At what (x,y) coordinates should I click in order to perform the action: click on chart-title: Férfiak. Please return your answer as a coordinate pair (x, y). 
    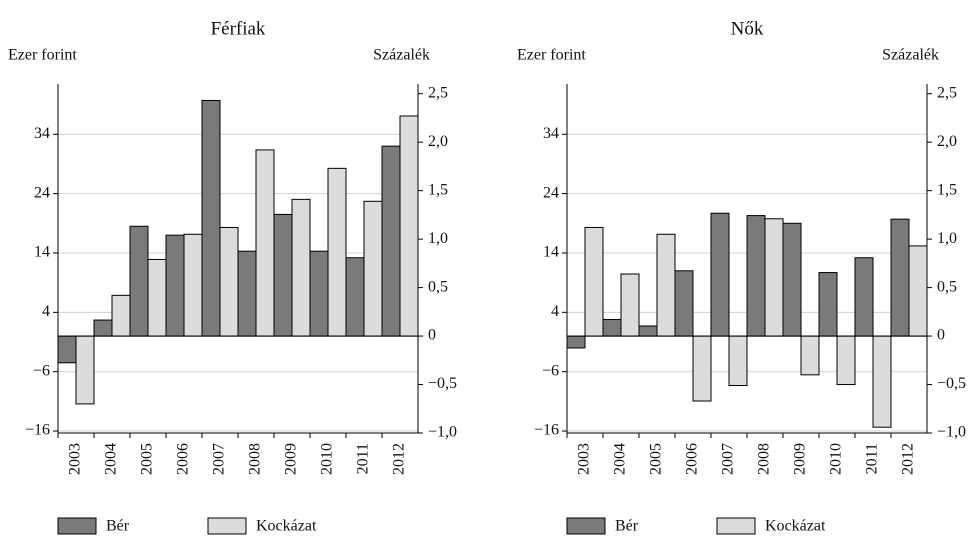
    Looking at the image, I should click on (238, 28).